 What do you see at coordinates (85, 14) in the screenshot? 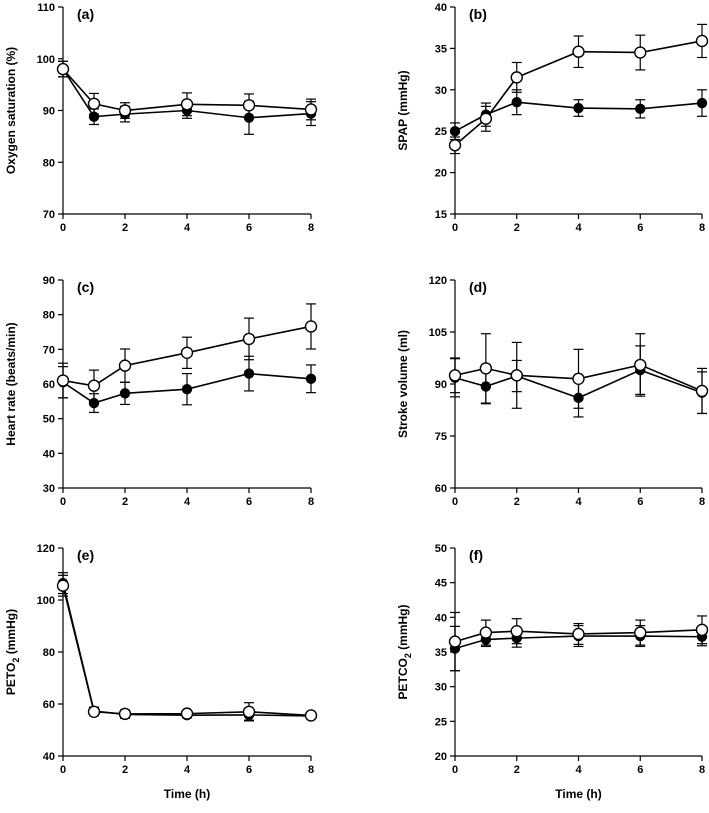
I see `panel-label: (a)` at bounding box center [85, 14].